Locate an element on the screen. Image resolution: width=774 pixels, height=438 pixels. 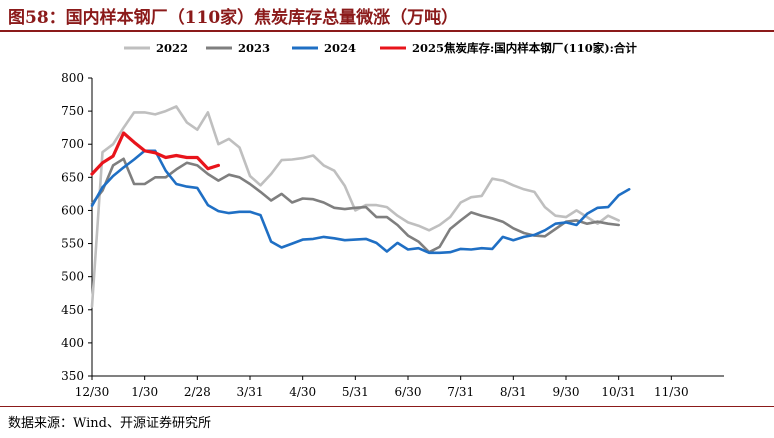
y-tick-label: 600 is located at coordinates (72, 210).